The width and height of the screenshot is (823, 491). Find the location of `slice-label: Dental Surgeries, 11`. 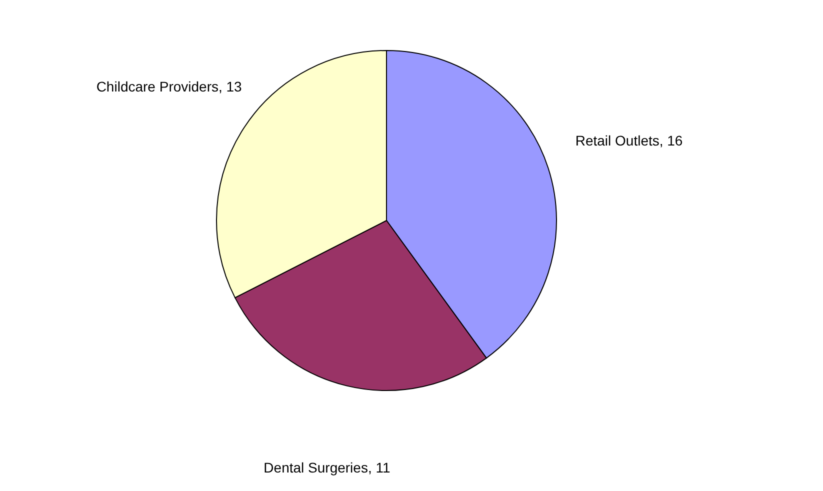

slice-label: Dental Surgeries, 11 is located at coordinates (327, 467).